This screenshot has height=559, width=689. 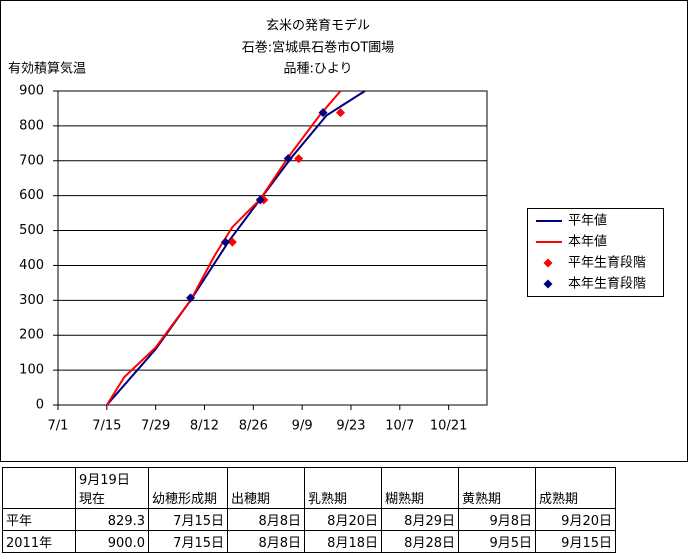 What do you see at coordinates (47, 69) in the screenshot?
I see `y-axis-label: 有効積算気温` at bounding box center [47, 69].